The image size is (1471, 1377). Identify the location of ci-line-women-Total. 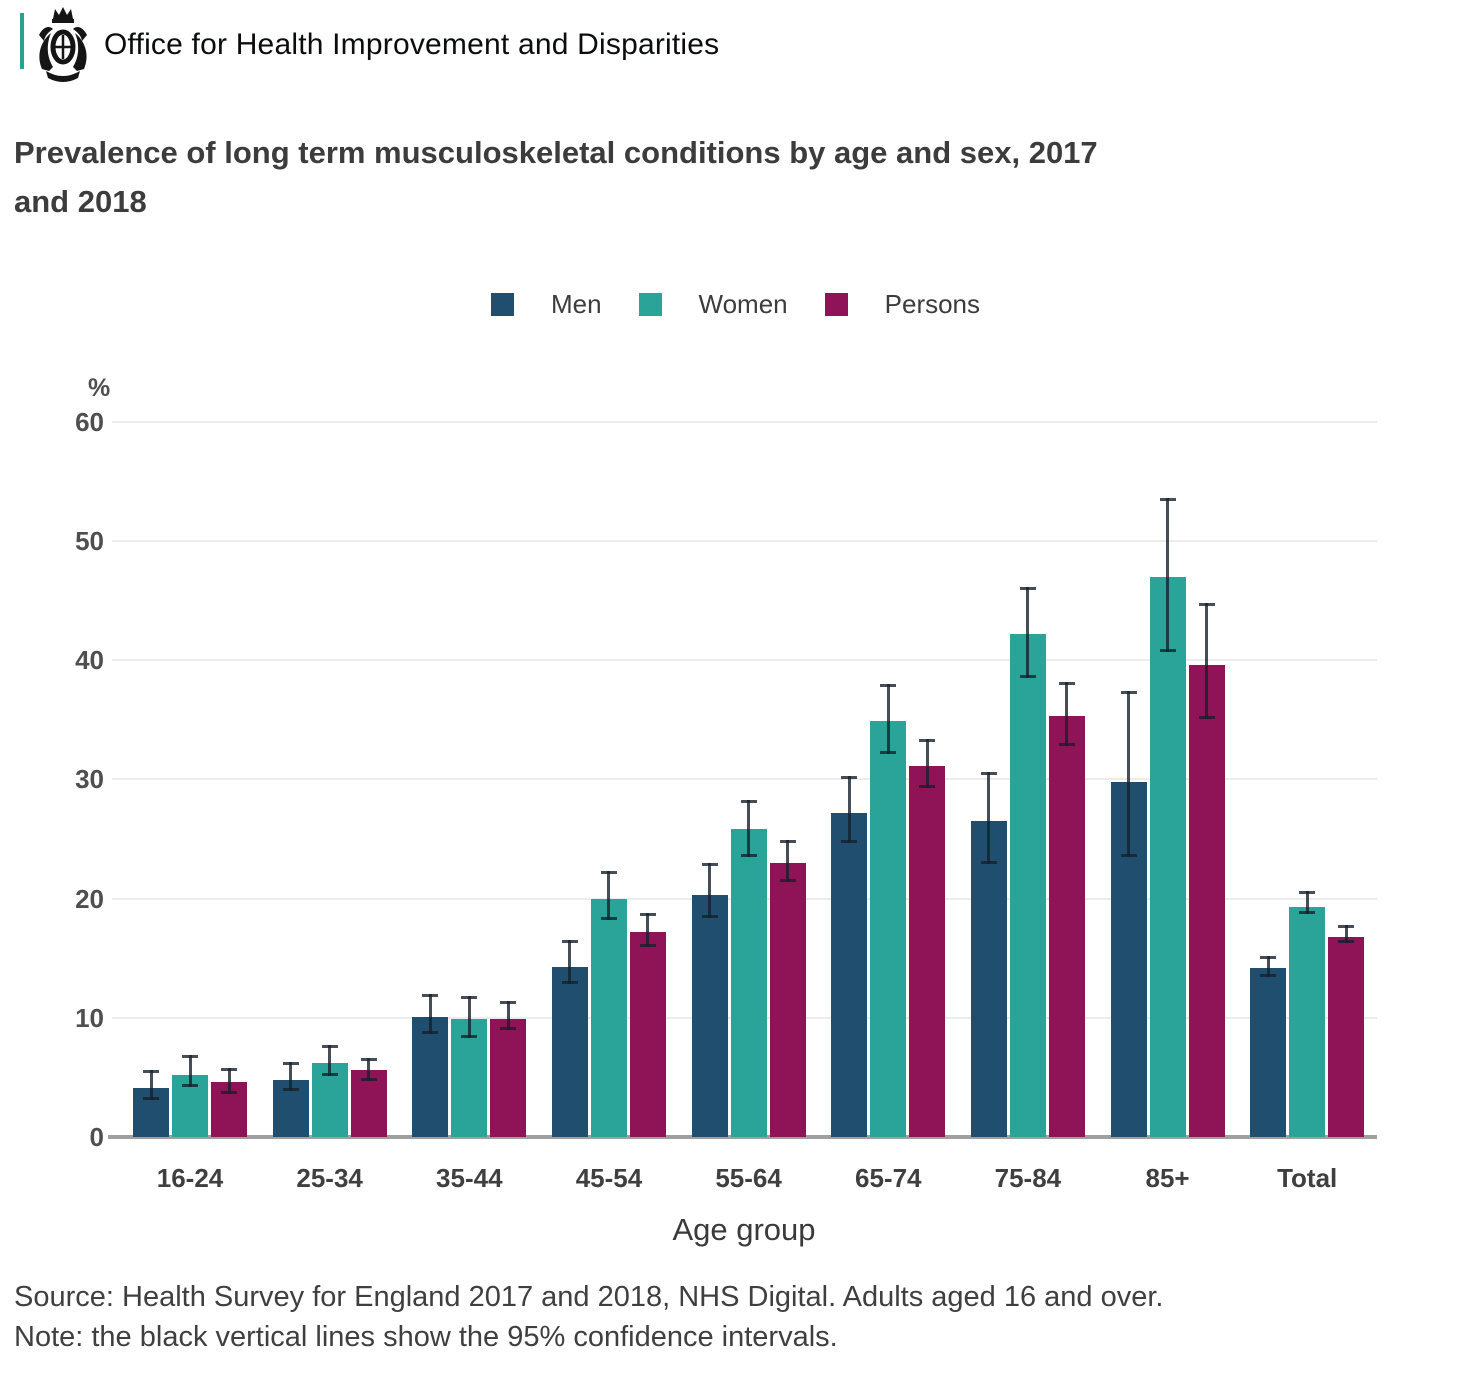
(1307, 903).